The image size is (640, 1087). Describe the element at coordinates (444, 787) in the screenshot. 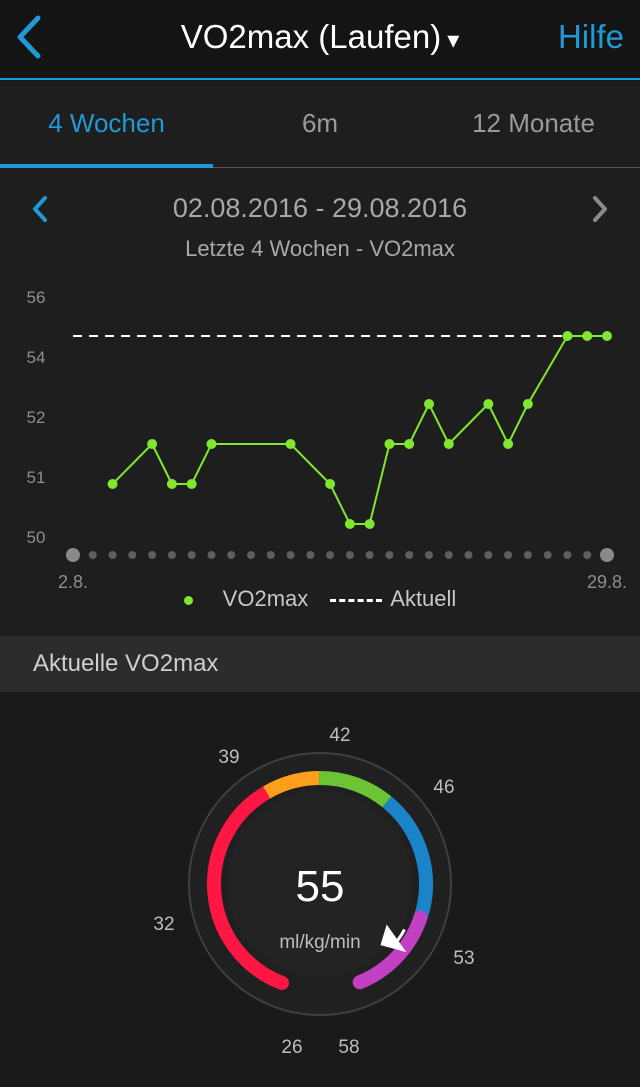

I see `gauge-label-46: 46` at that location.